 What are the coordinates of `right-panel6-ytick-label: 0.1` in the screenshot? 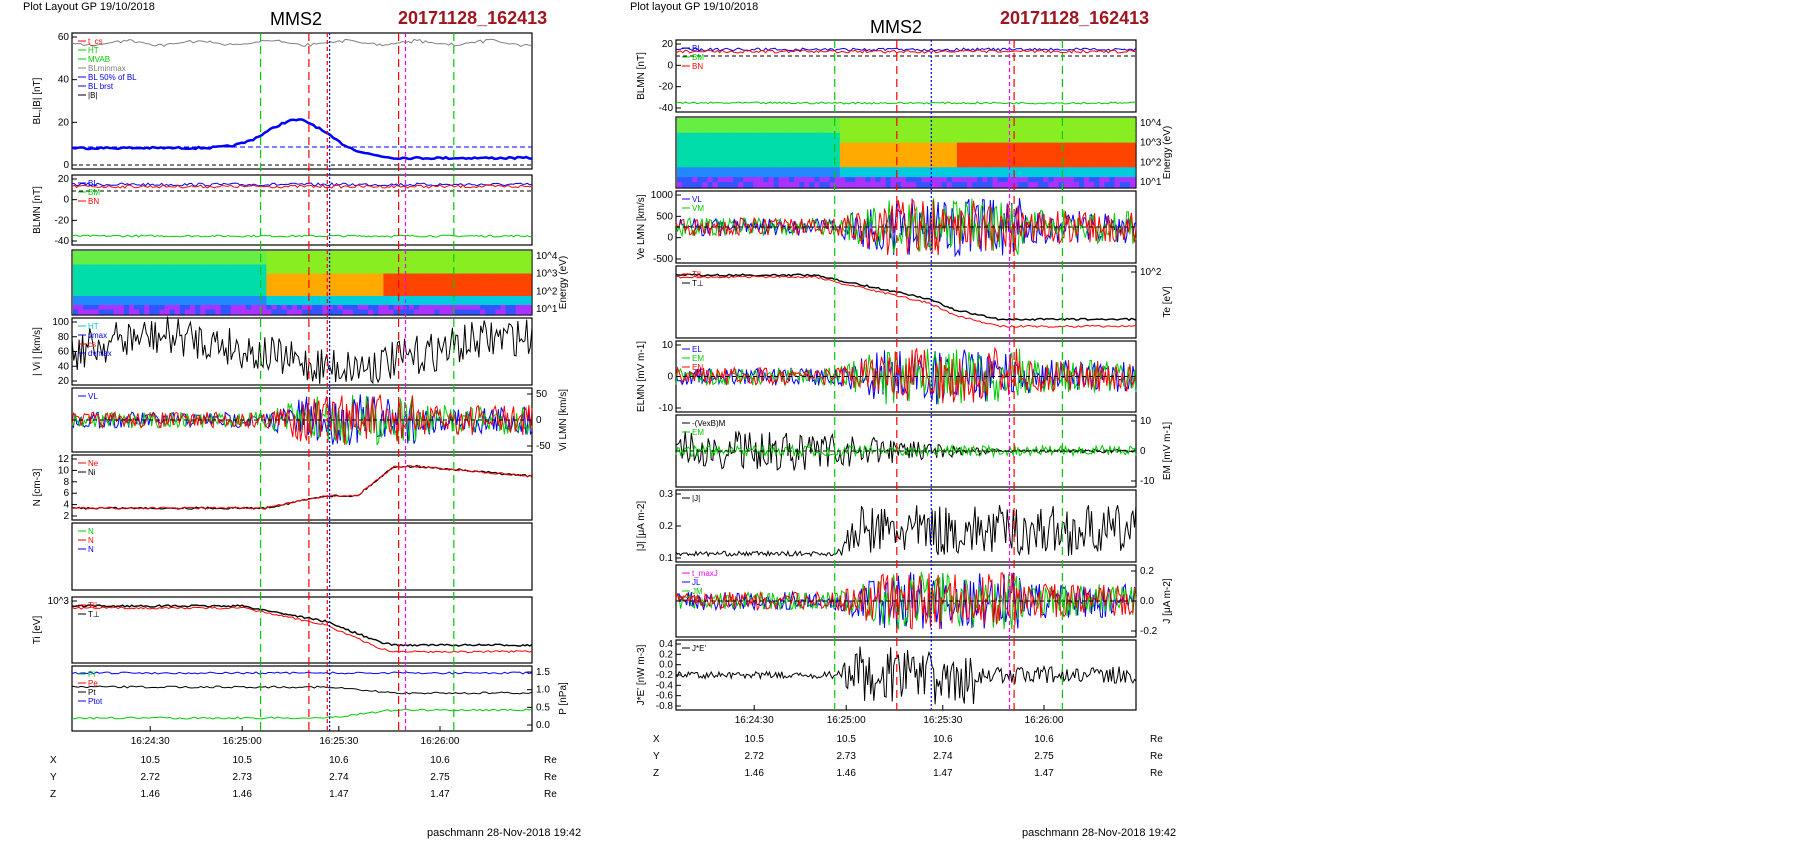 It's located at (666, 558).